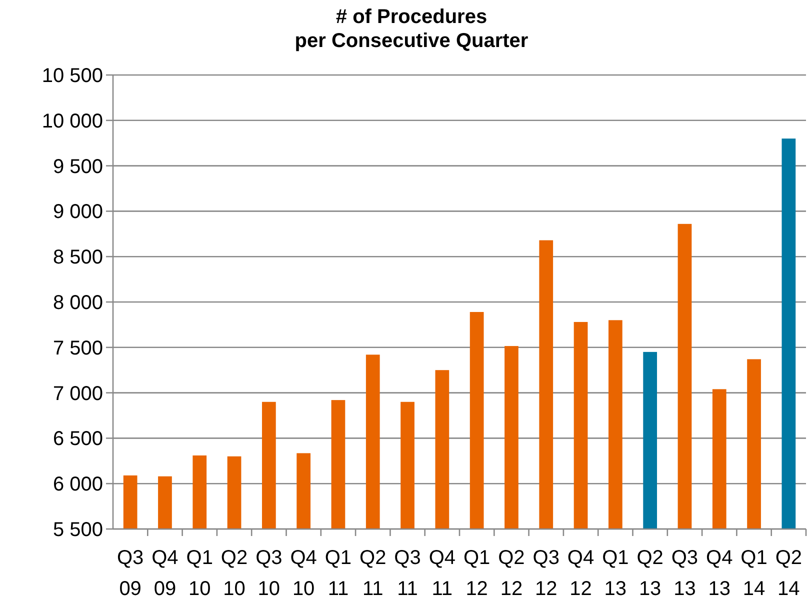 The width and height of the screenshot is (810, 606). Describe the element at coordinates (77, 167) in the screenshot. I see `y-tick-label: 9 500` at that location.